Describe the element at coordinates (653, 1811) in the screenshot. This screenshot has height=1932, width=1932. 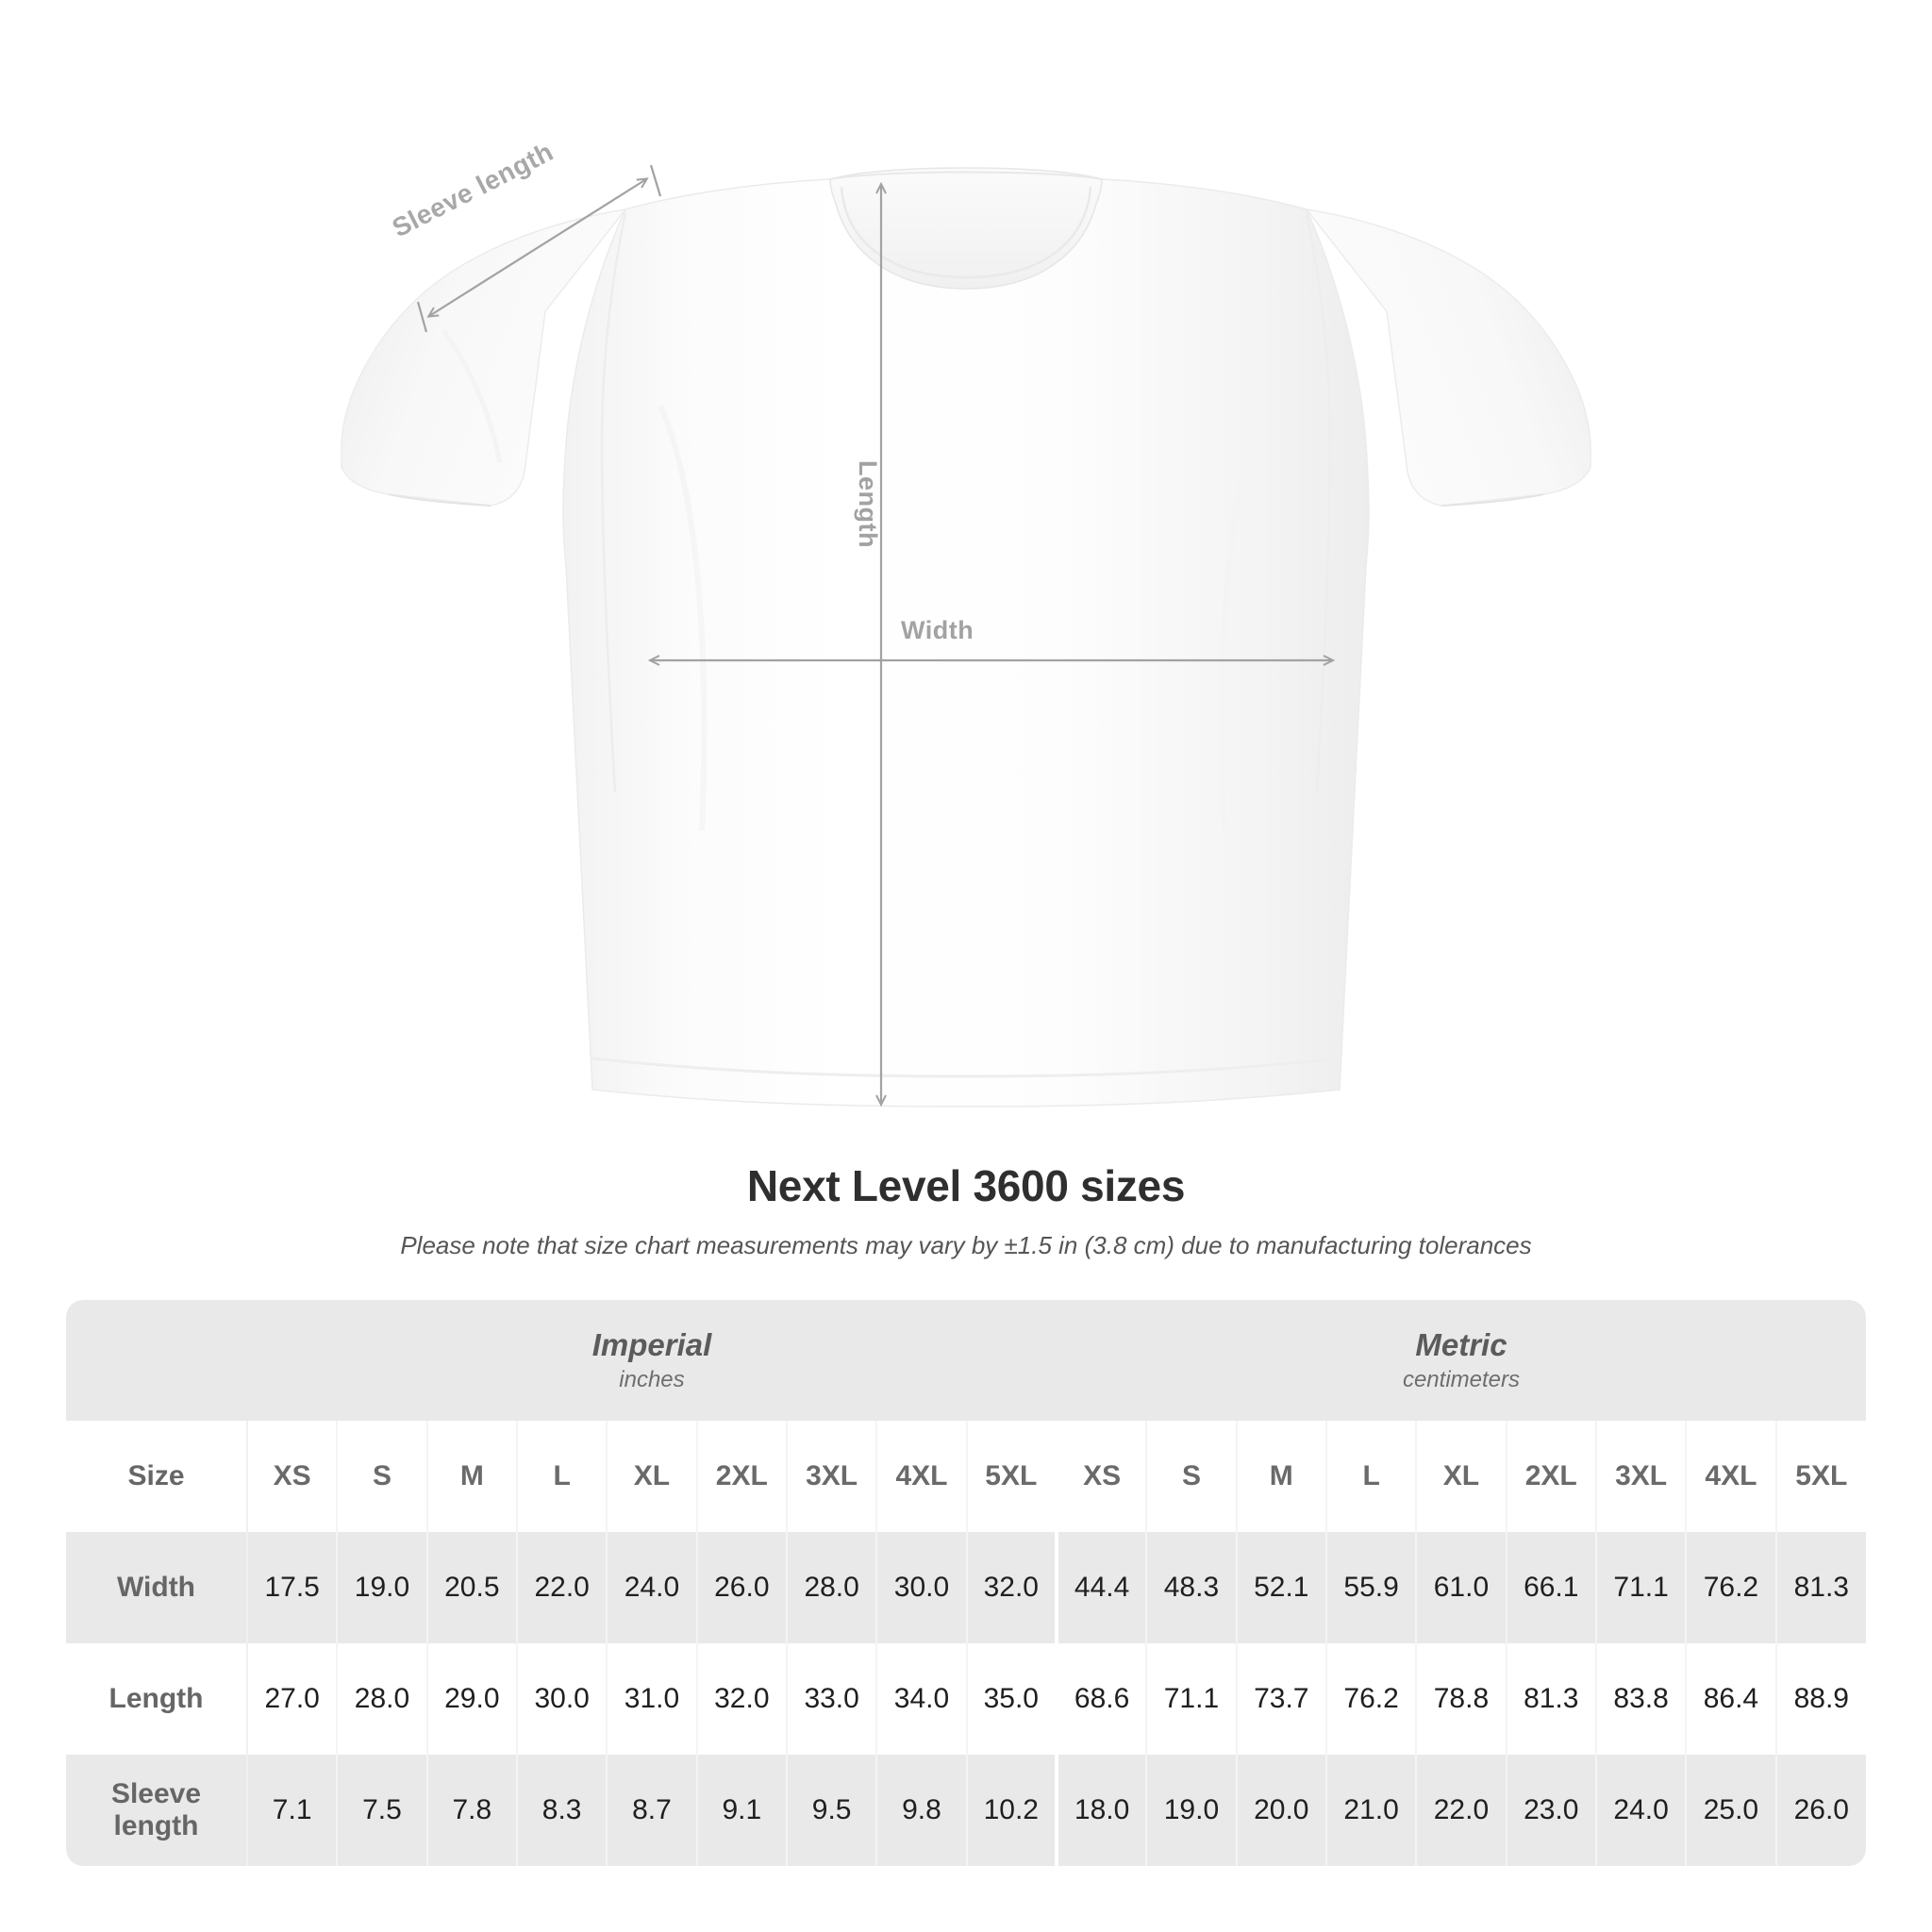
I see `table-cell: 8.7` at that location.